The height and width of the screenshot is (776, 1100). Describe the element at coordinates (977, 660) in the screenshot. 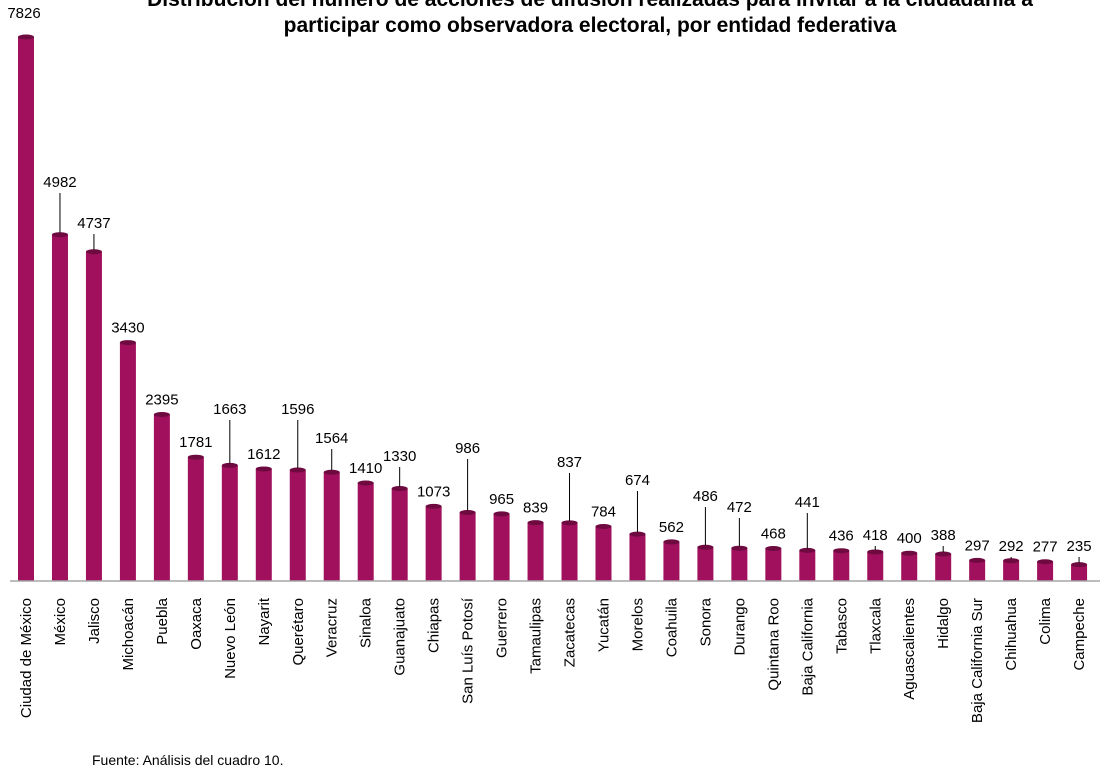

I see `category-label: Baja California Sur` at that location.